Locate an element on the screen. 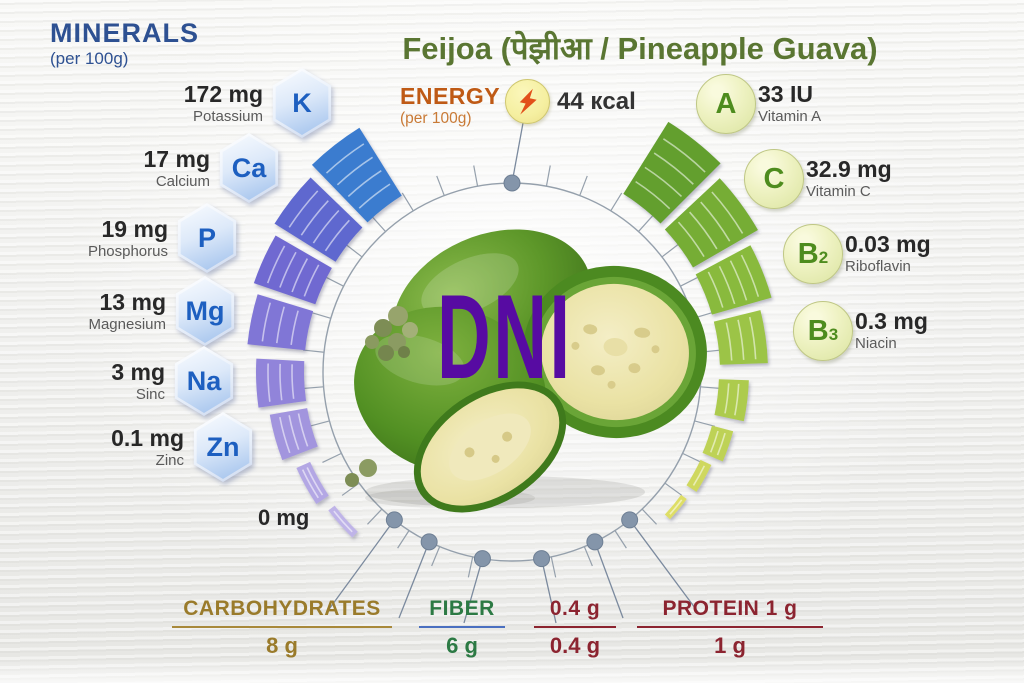 The height and width of the screenshot is (683, 1024). mineral-name: Phosphorus is located at coordinates (127, 251).